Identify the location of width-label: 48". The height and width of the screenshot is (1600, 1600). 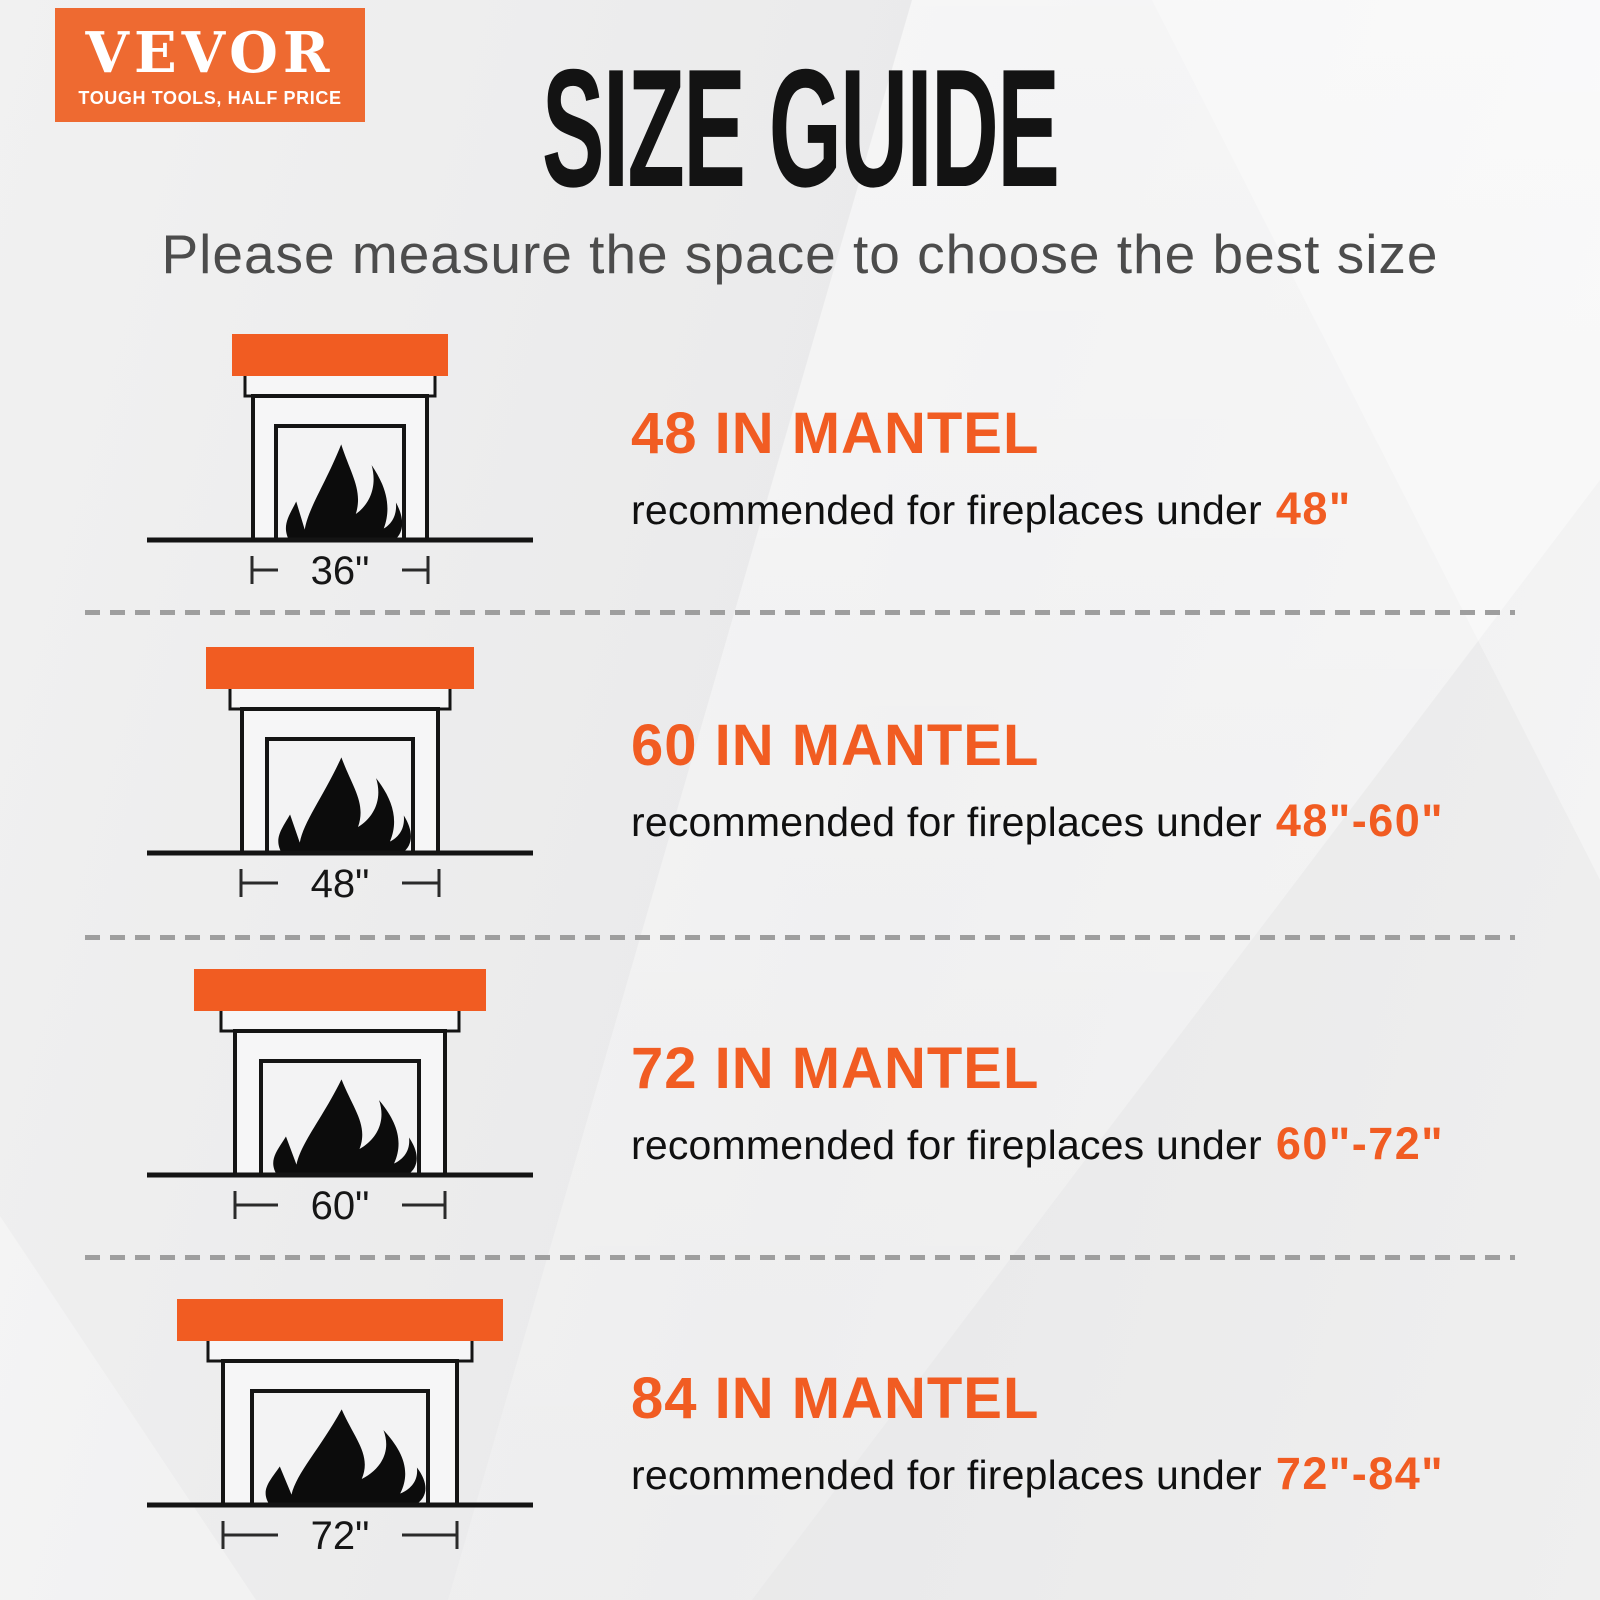
(340, 884).